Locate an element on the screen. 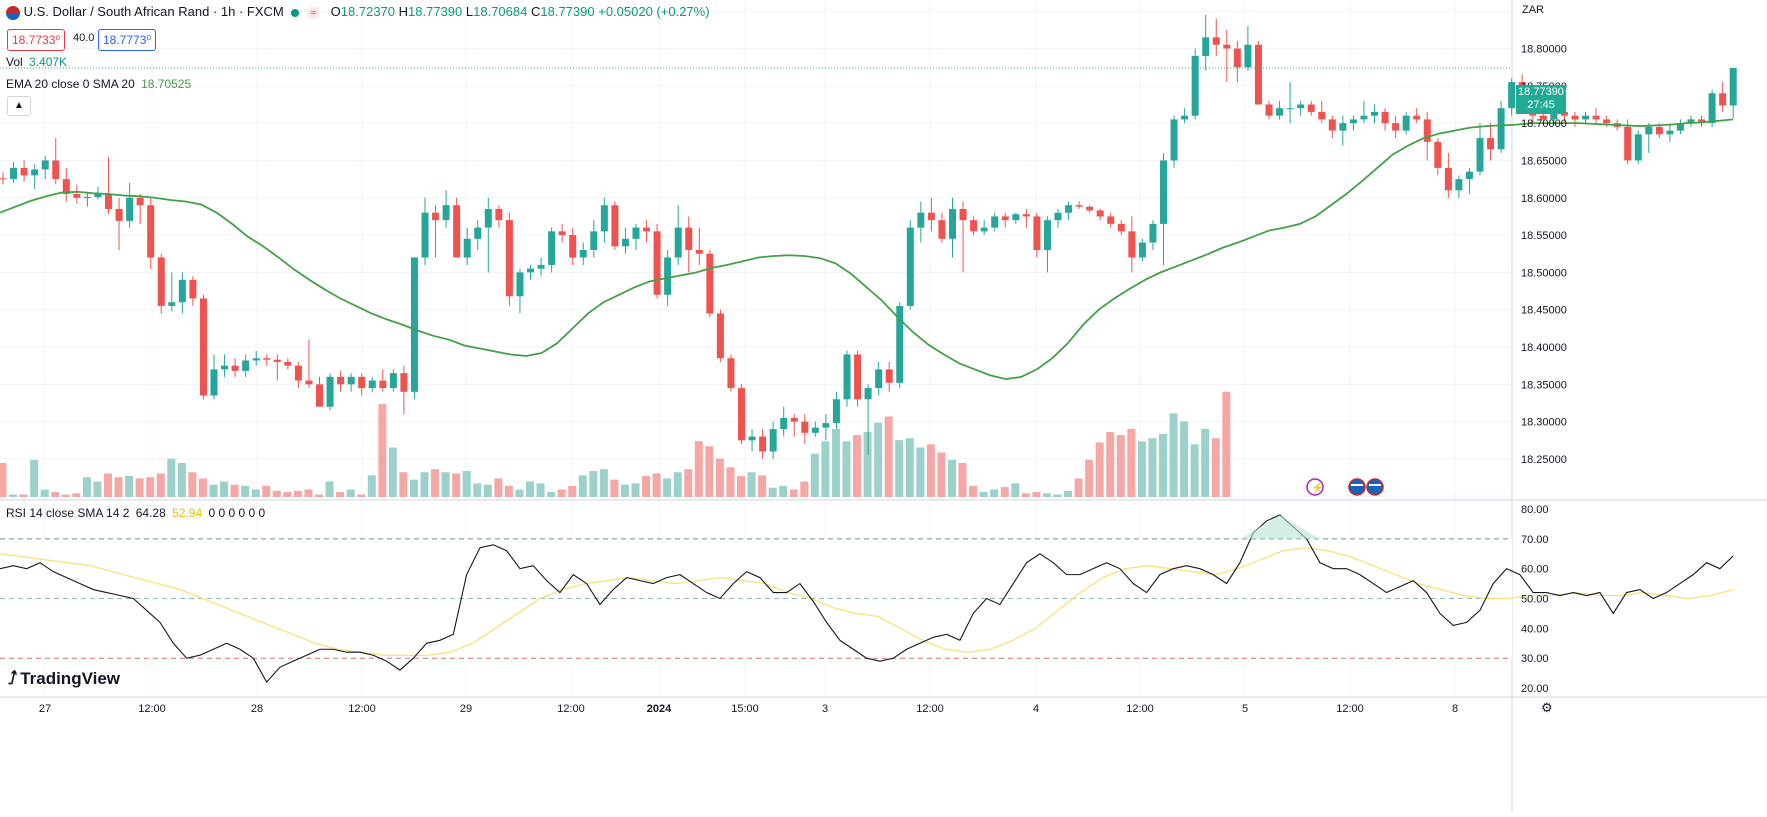 The width and height of the screenshot is (1767, 817). sell-button: 18.7733⁰ is located at coordinates (36, 40).